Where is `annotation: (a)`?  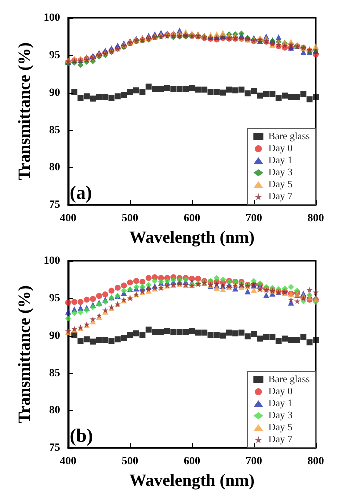 annotation: (a) is located at coordinates (81, 193).